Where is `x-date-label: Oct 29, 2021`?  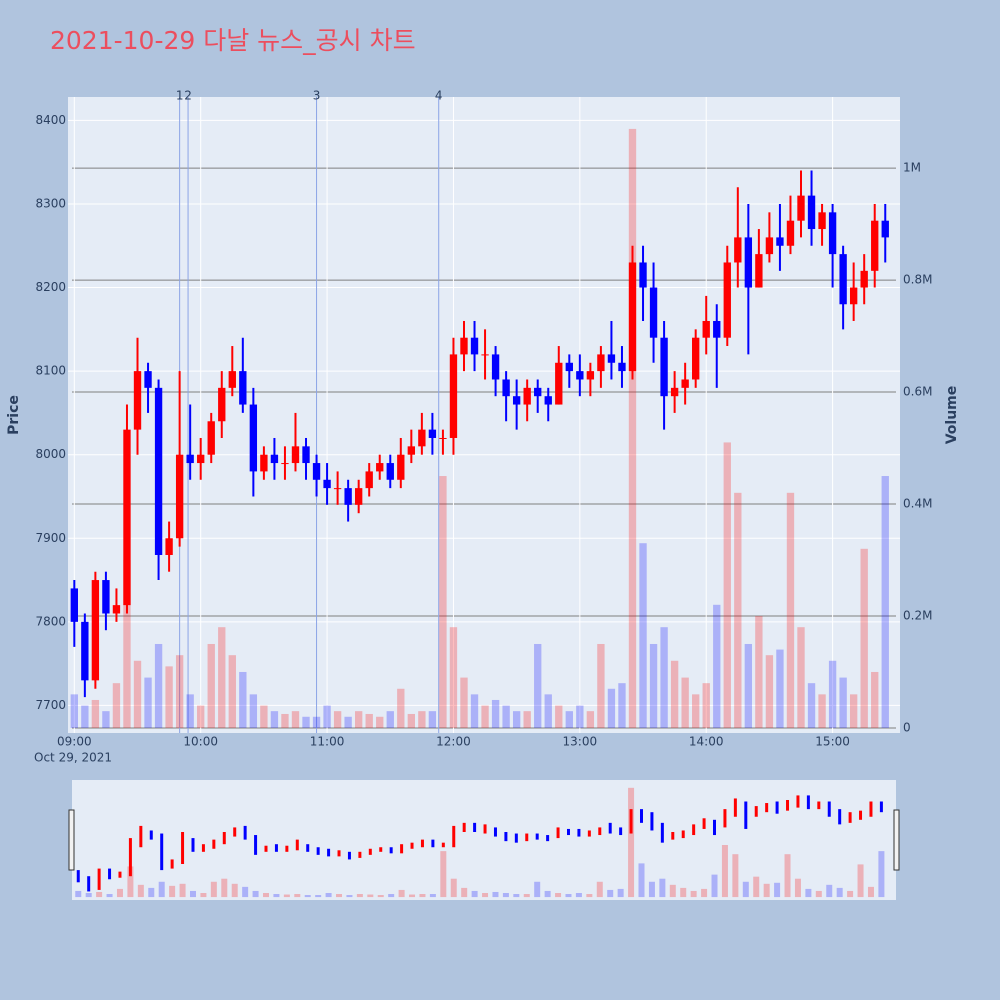 x-date-label: Oct 29, 2021 is located at coordinates (73, 758).